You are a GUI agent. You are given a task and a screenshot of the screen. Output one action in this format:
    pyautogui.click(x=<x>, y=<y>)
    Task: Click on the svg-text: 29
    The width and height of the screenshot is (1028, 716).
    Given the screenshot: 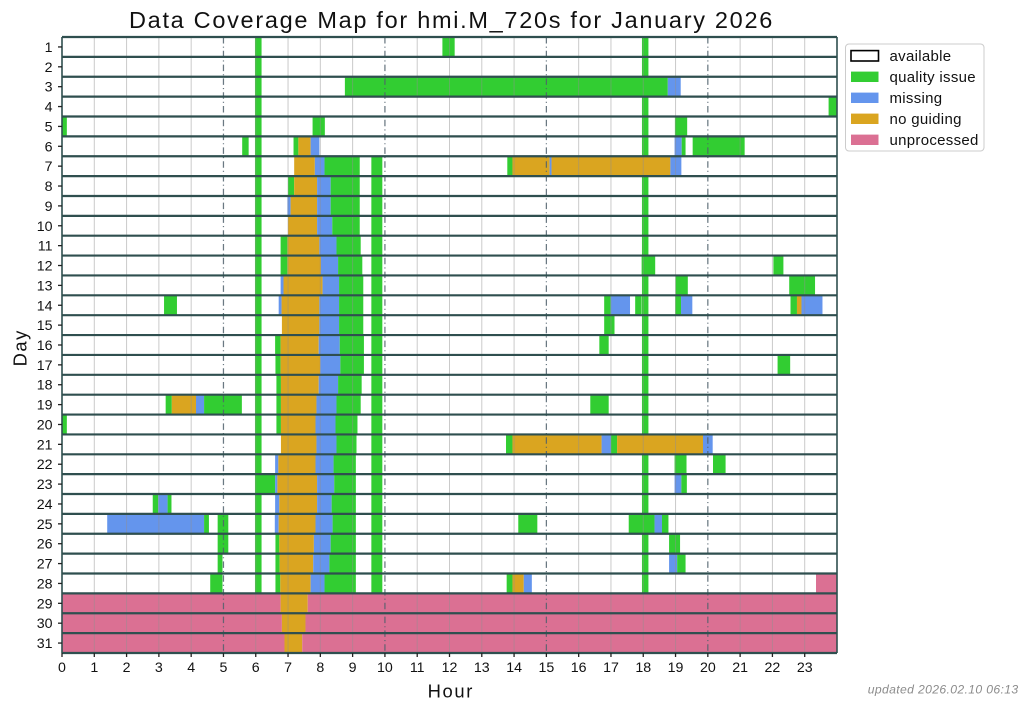 What is the action you would take?
    pyautogui.click(x=45, y=604)
    